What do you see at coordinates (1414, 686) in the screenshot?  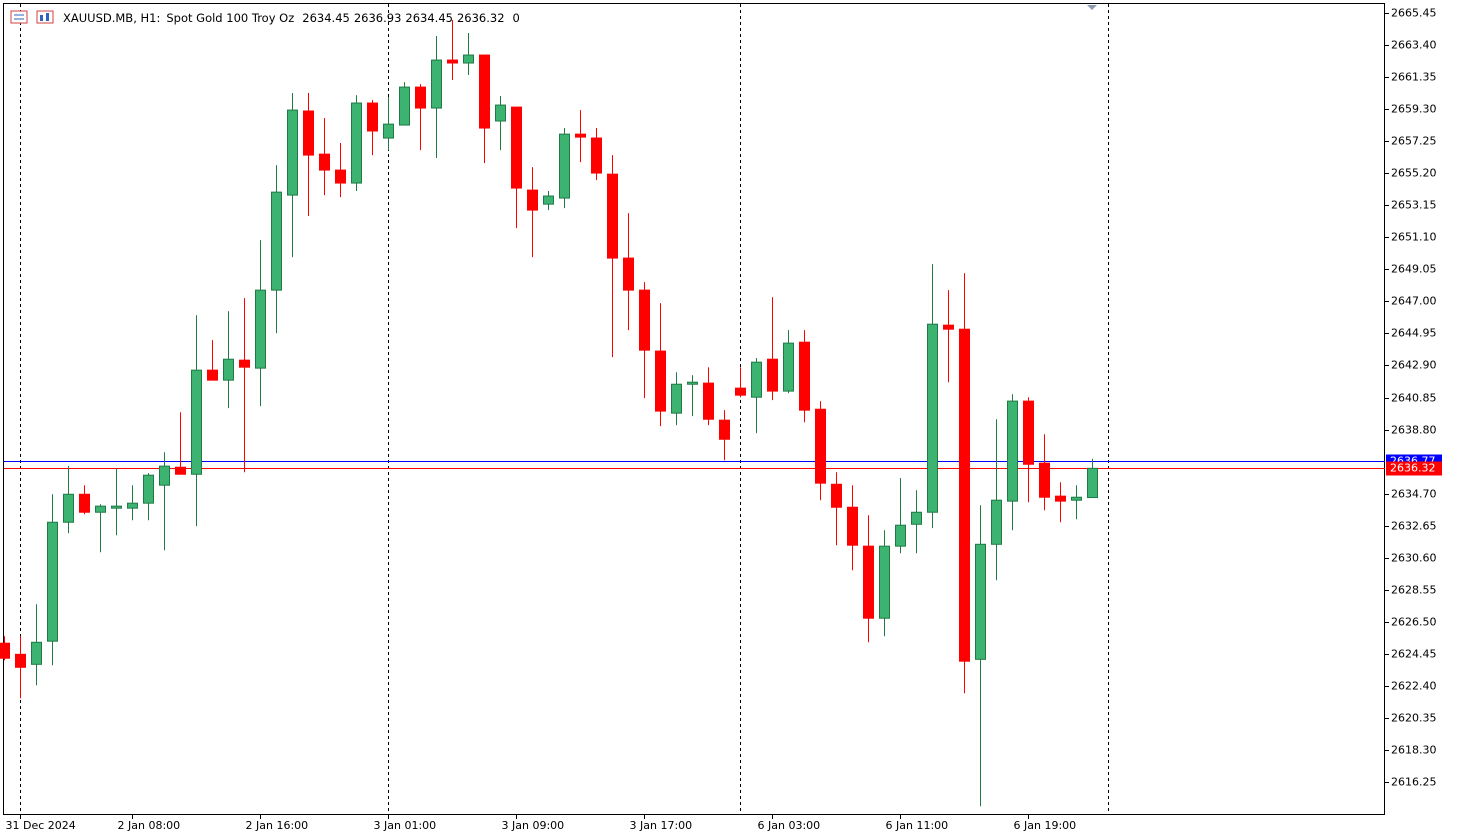 I see `y-tick-label: 2622.40` at bounding box center [1414, 686].